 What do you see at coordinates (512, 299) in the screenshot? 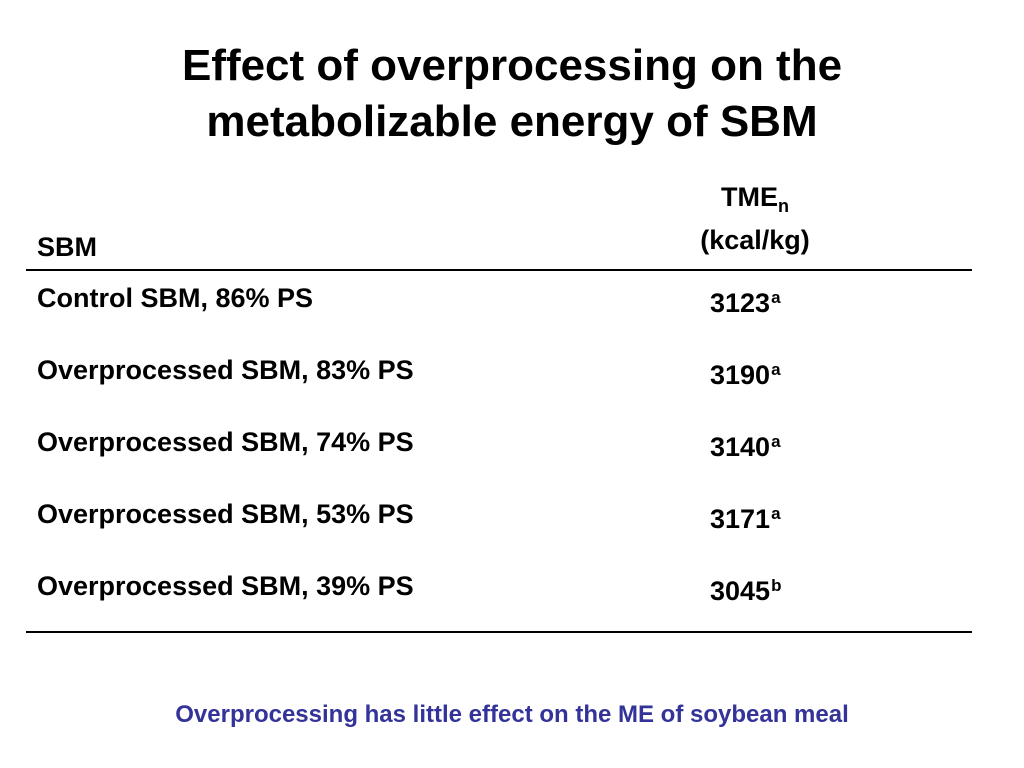
I see `table-row: Control SBM, 86% PS 3123a` at bounding box center [512, 299].